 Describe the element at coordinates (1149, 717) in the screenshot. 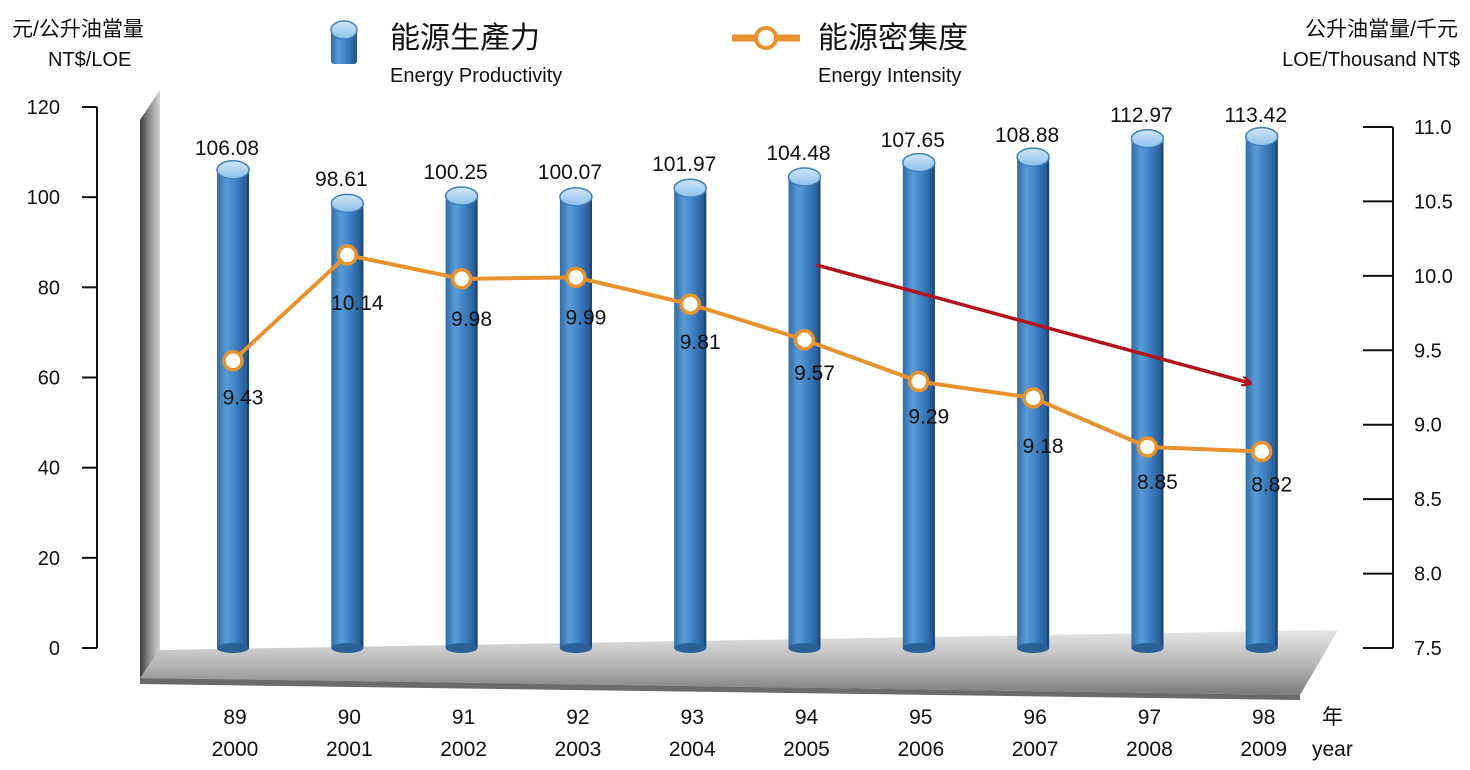

I see `x-label-roc: 97` at that location.